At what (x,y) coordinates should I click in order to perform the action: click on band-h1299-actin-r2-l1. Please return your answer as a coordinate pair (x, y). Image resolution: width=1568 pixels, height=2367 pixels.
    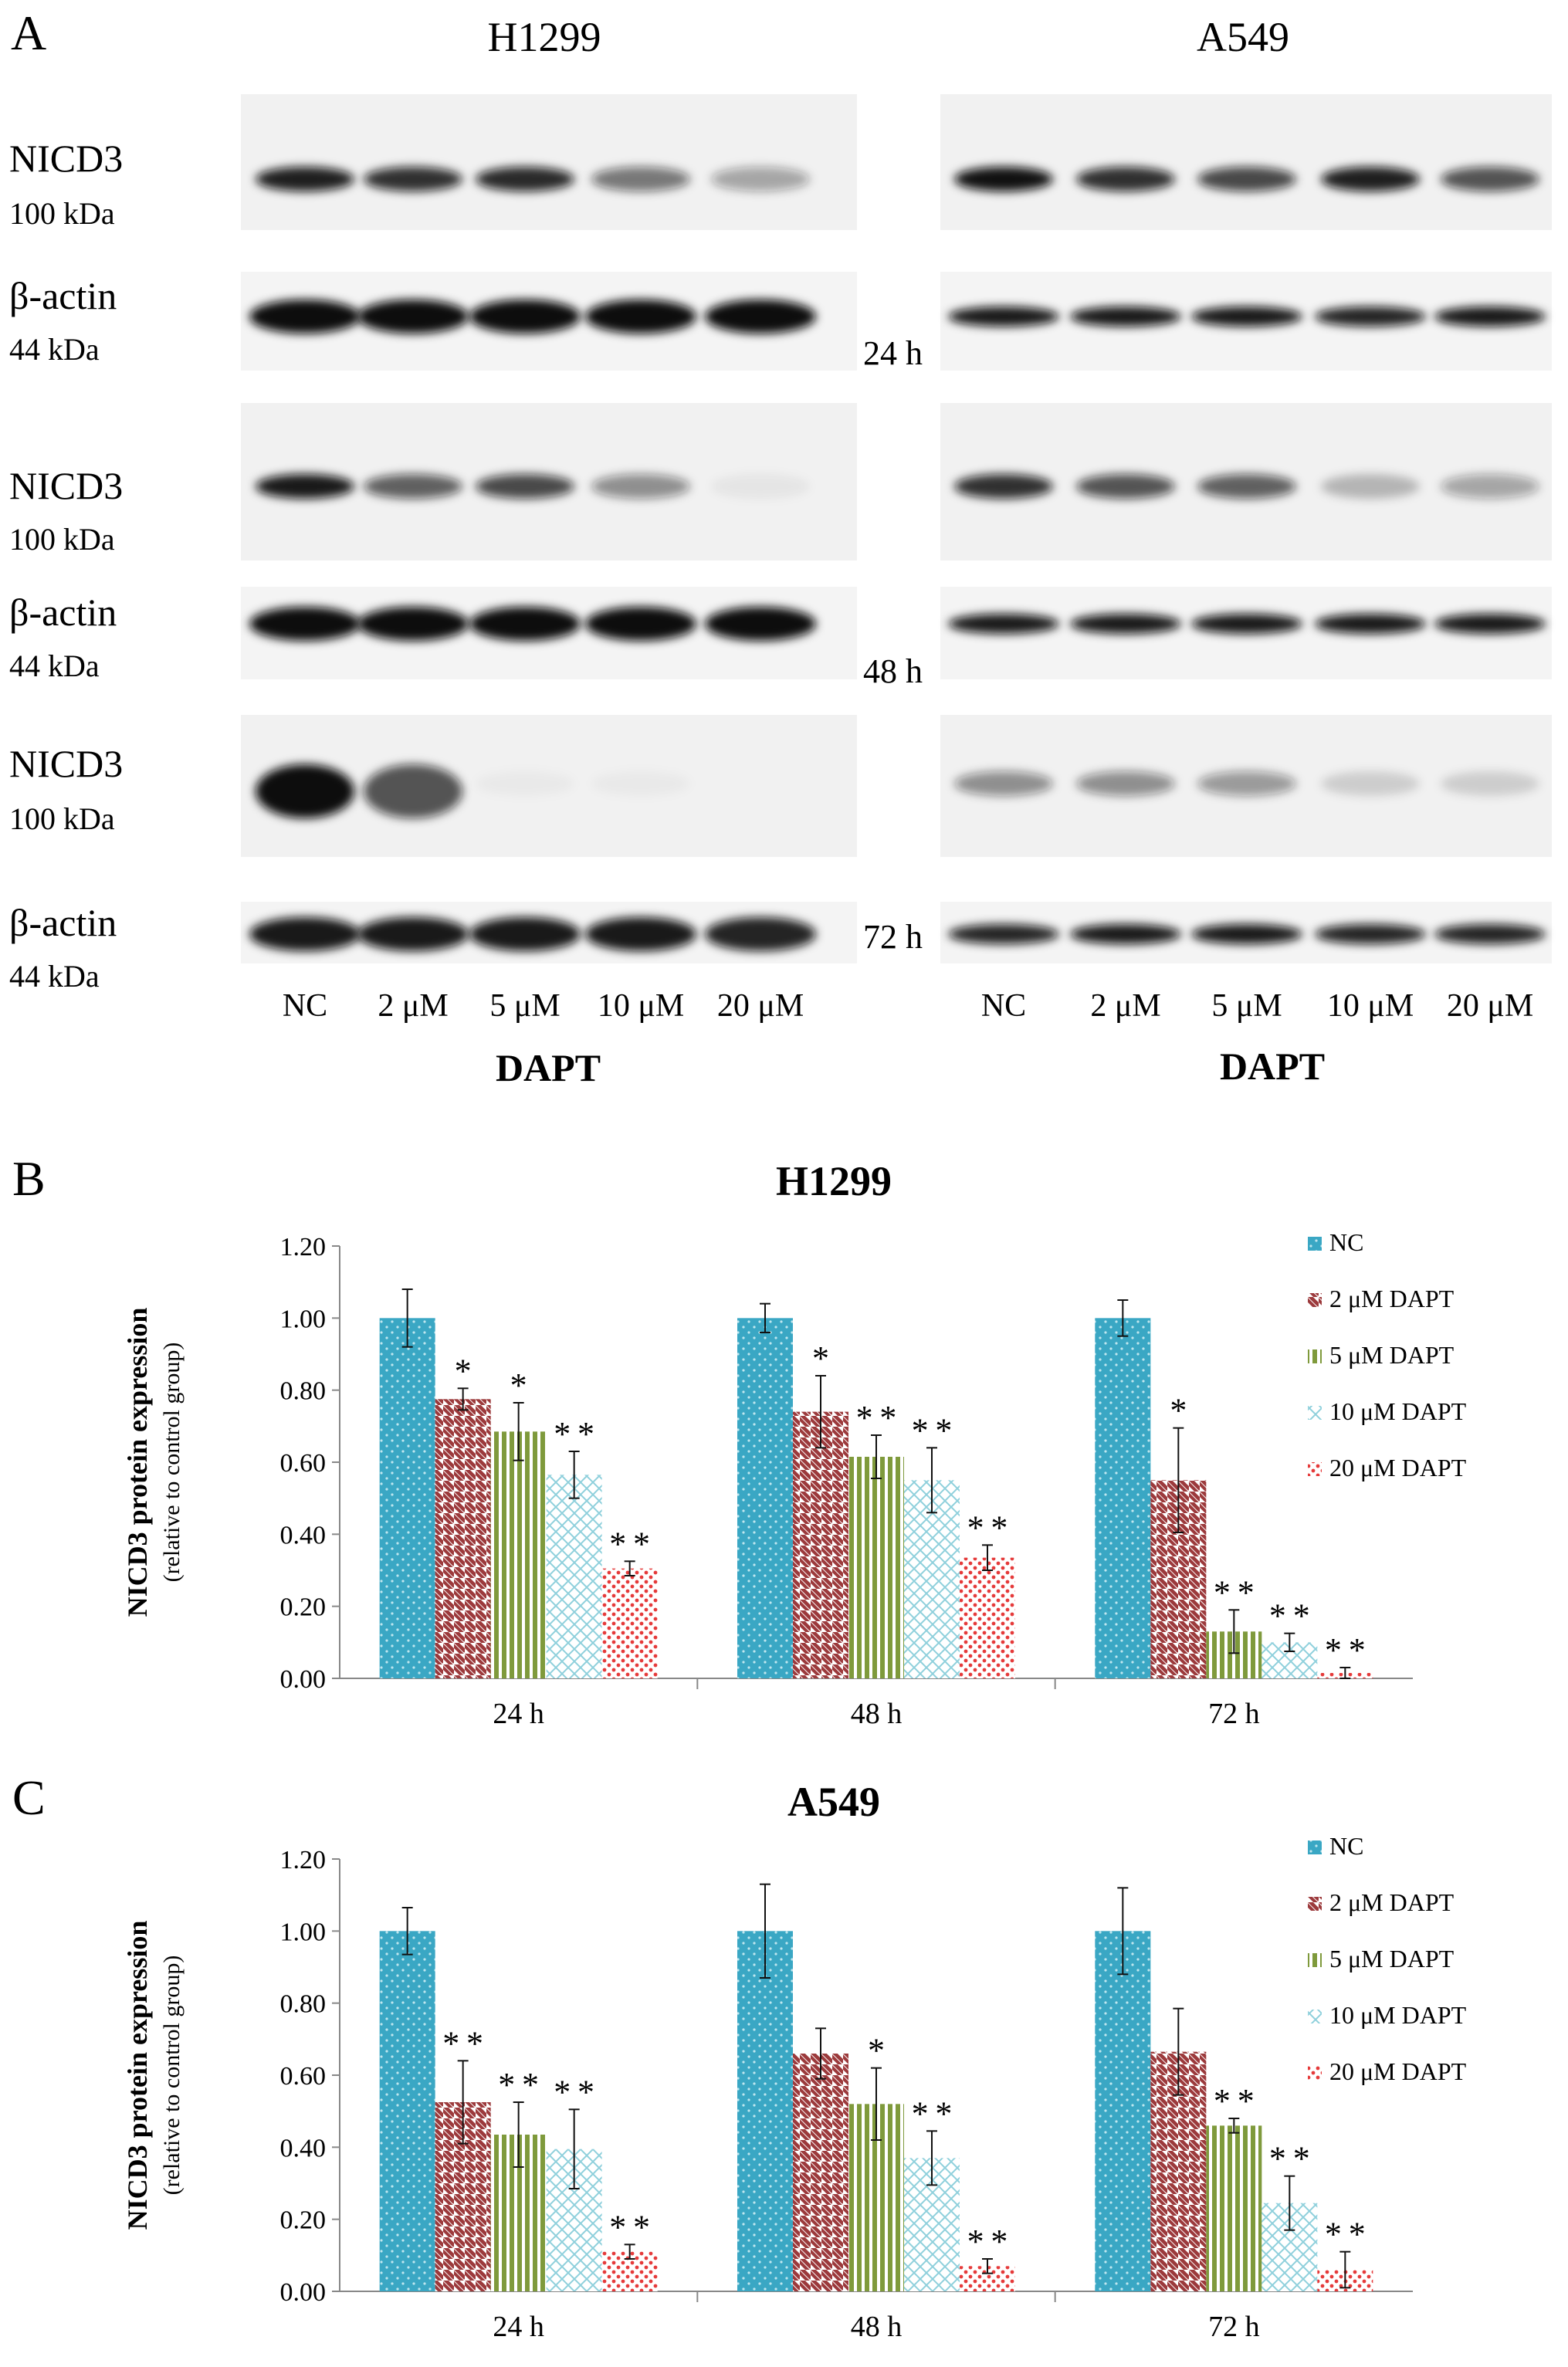
    Looking at the image, I should click on (413, 934).